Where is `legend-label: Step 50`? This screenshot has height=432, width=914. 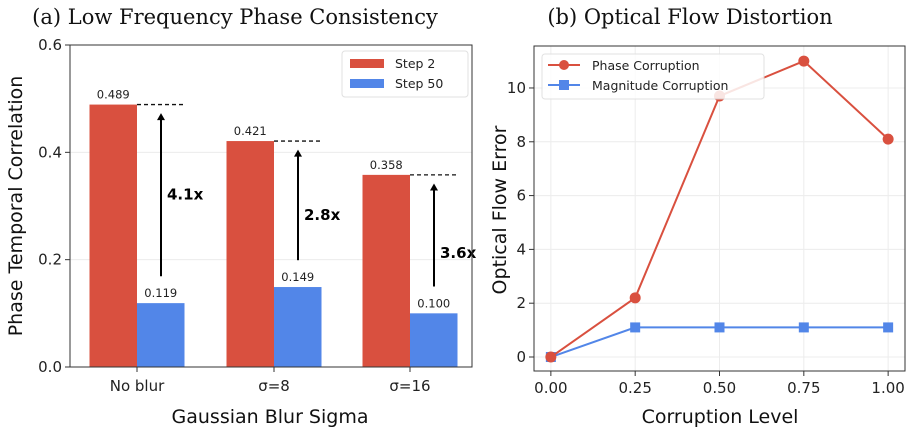 legend-label: Step 50 is located at coordinates (419, 83).